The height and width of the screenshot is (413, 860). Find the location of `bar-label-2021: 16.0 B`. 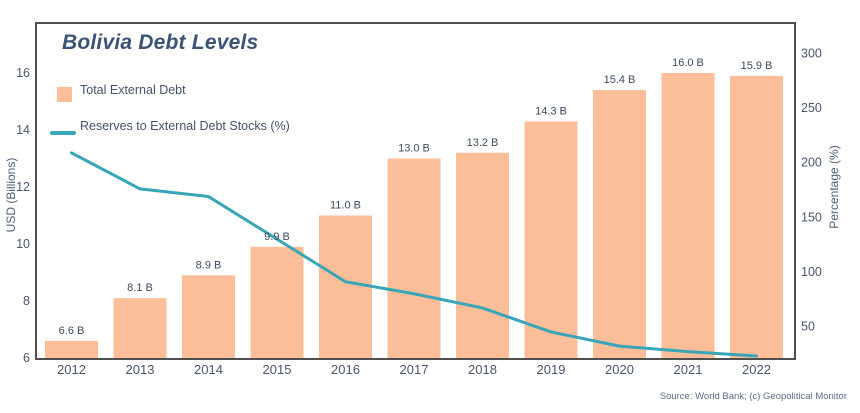

bar-label-2021: 16.0 B is located at coordinates (688, 63).